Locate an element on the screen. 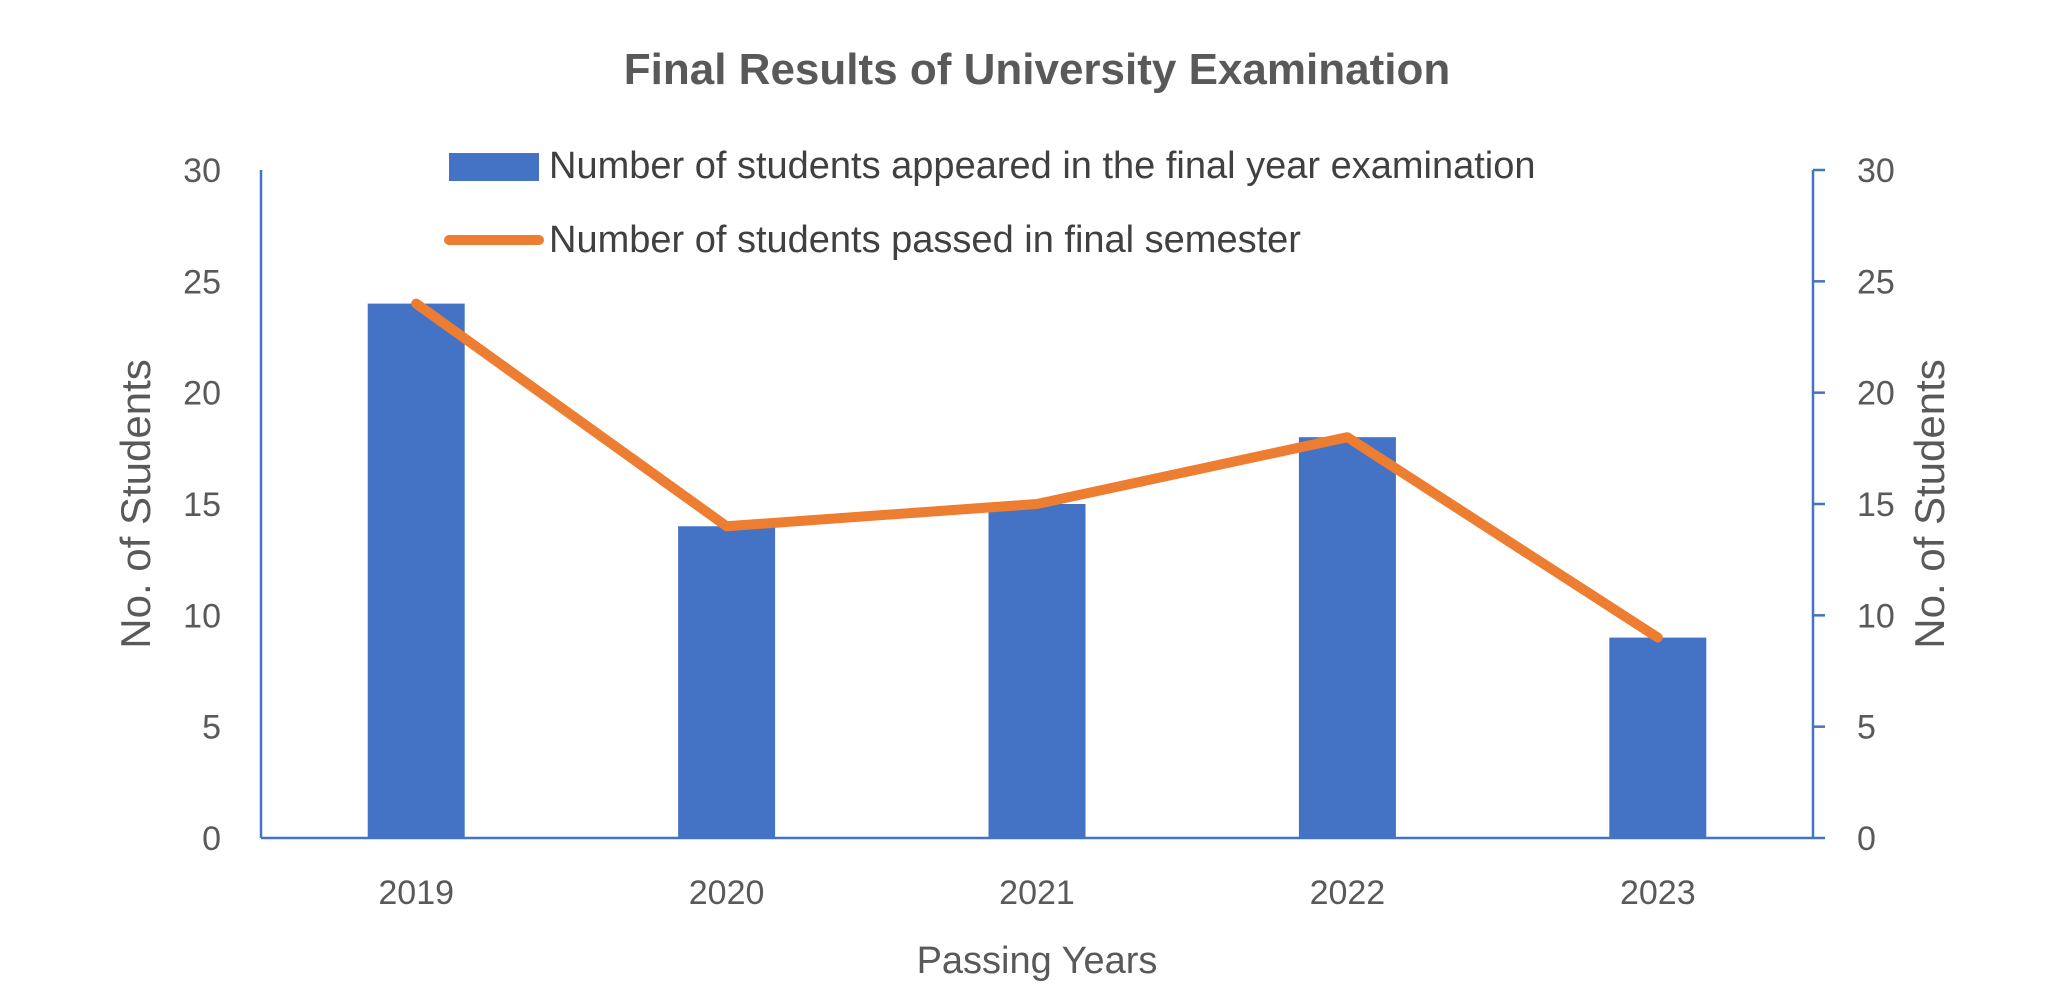  line-point-2020 is located at coordinates (726, 526).